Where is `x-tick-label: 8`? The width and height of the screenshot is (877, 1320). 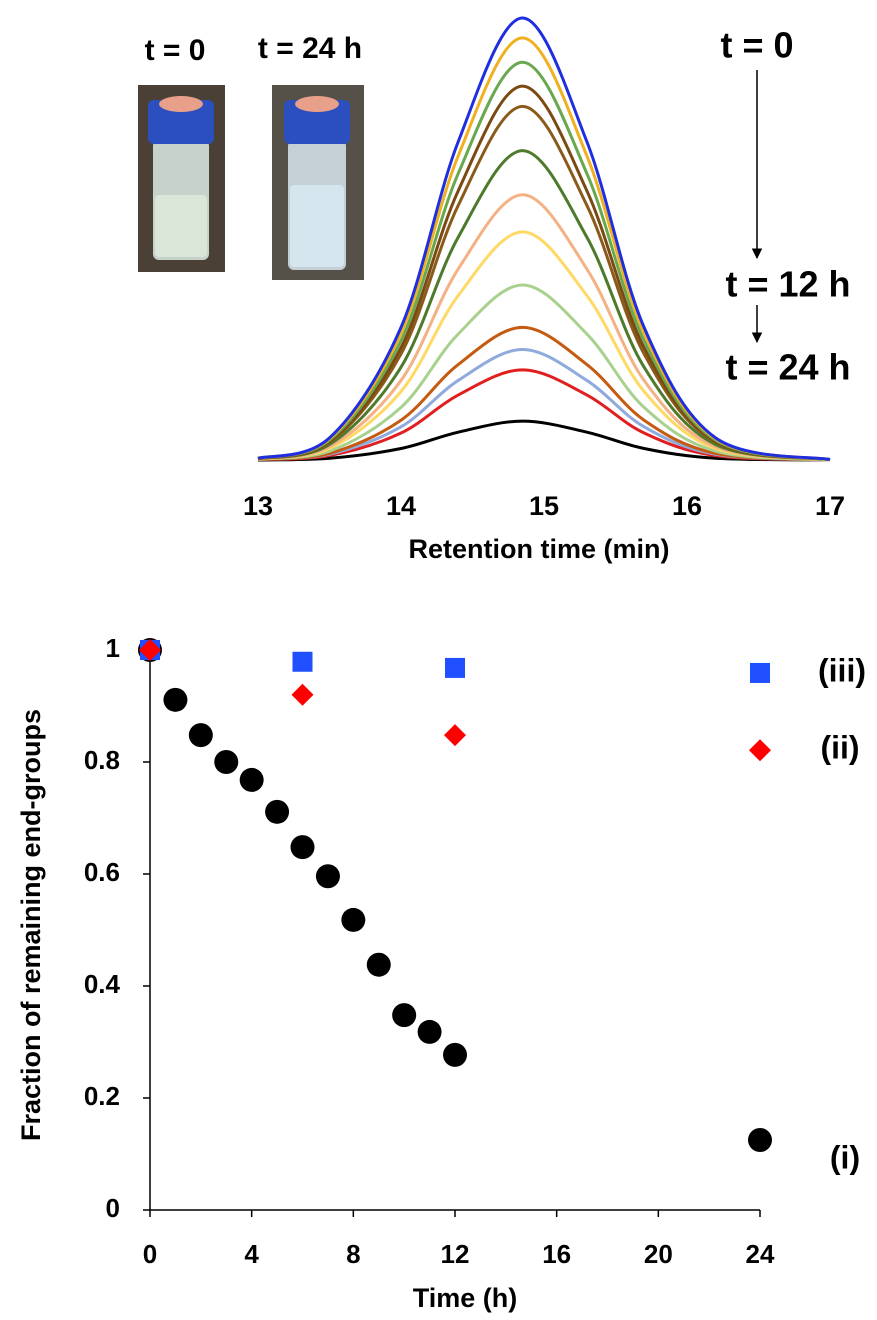 x-tick-label: 8 is located at coordinates (353, 1254).